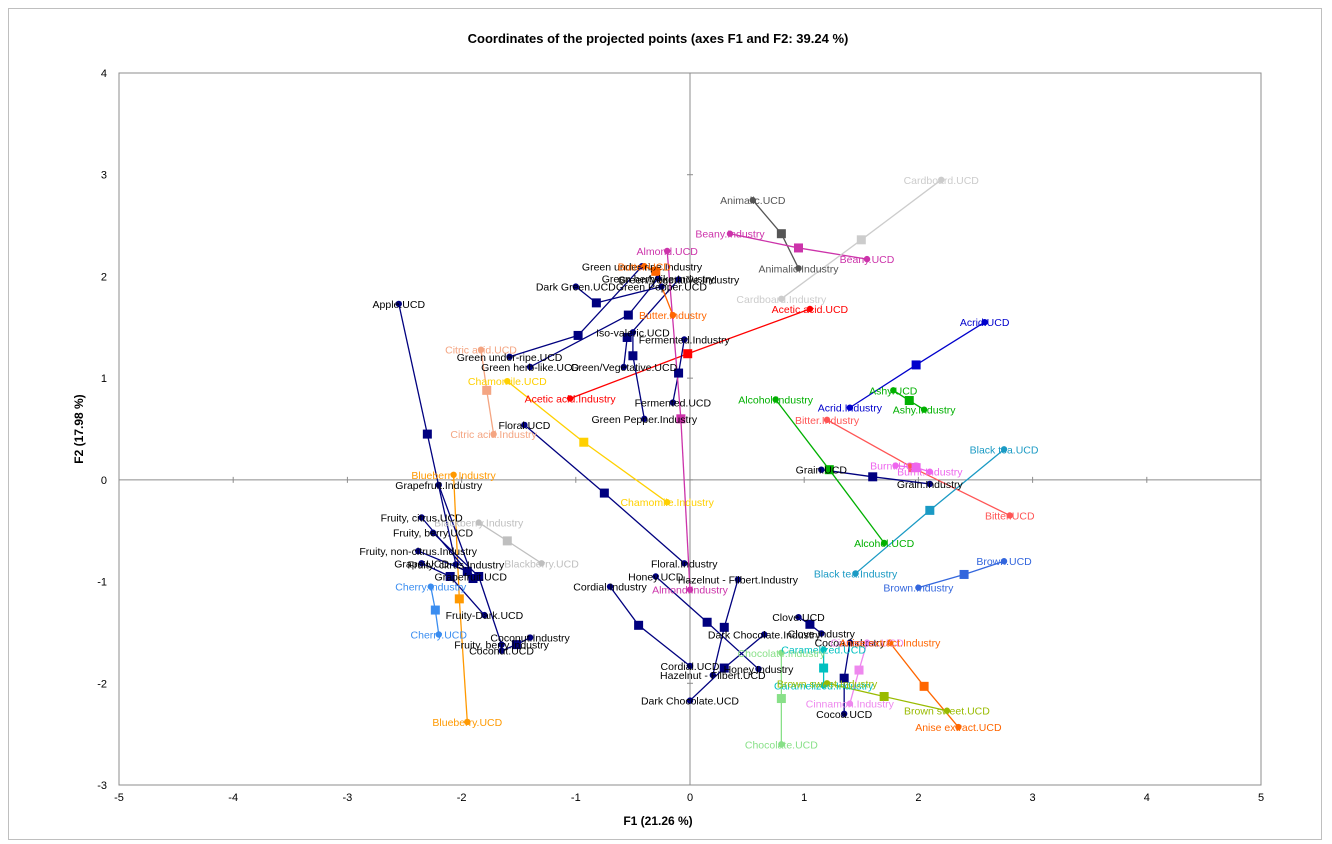 This screenshot has width=1332, height=844. I want to click on point-label: Grain.Industry, so click(930, 485).